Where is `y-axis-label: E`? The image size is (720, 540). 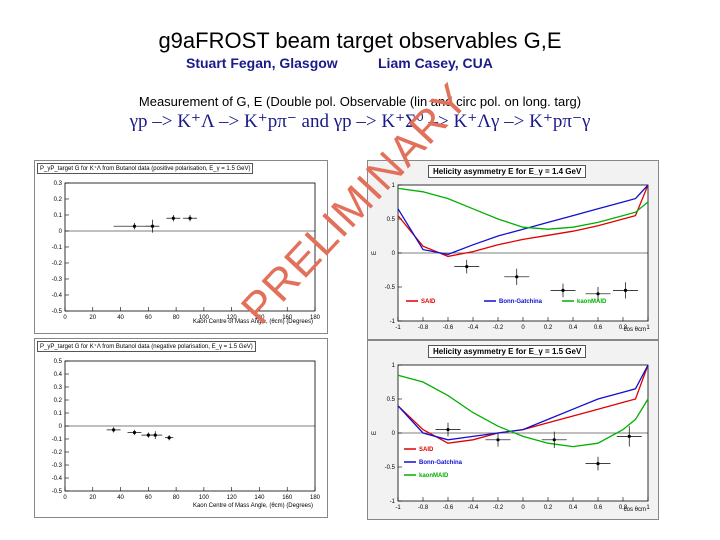
y-axis-label: E is located at coordinates (375, 433).